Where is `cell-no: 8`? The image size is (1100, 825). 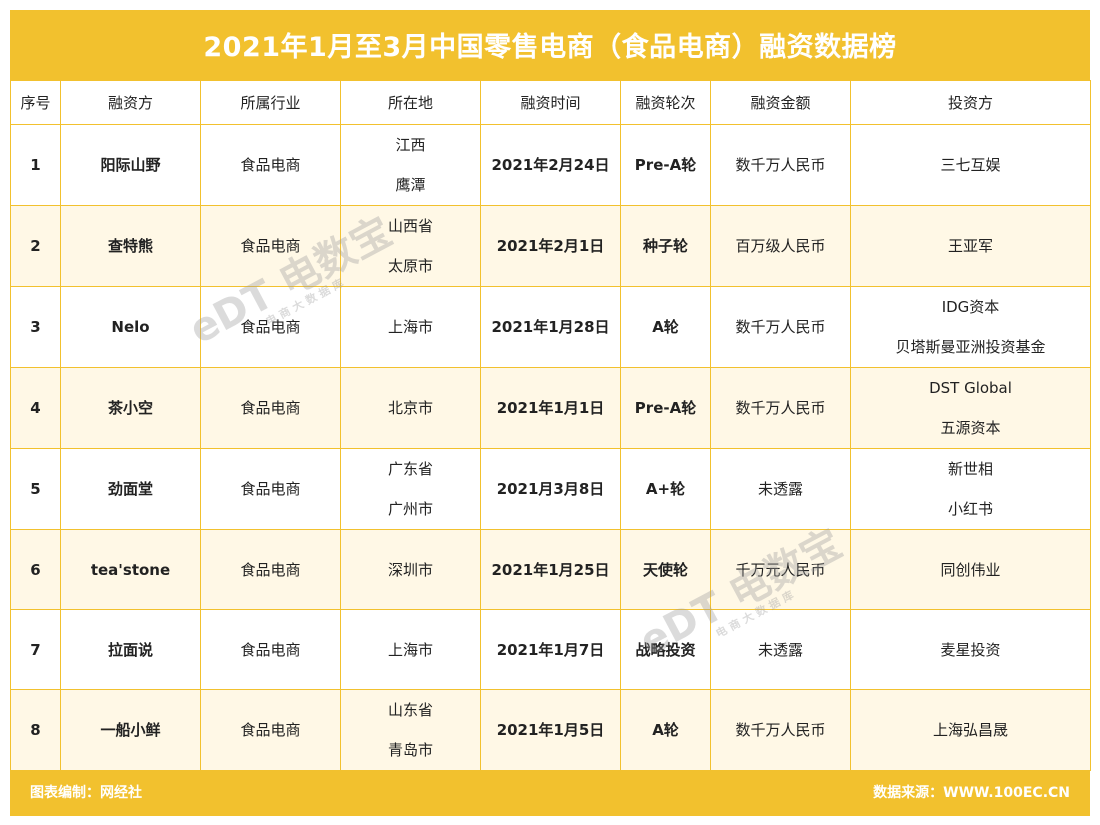
cell-no: 8 is located at coordinates (35, 730).